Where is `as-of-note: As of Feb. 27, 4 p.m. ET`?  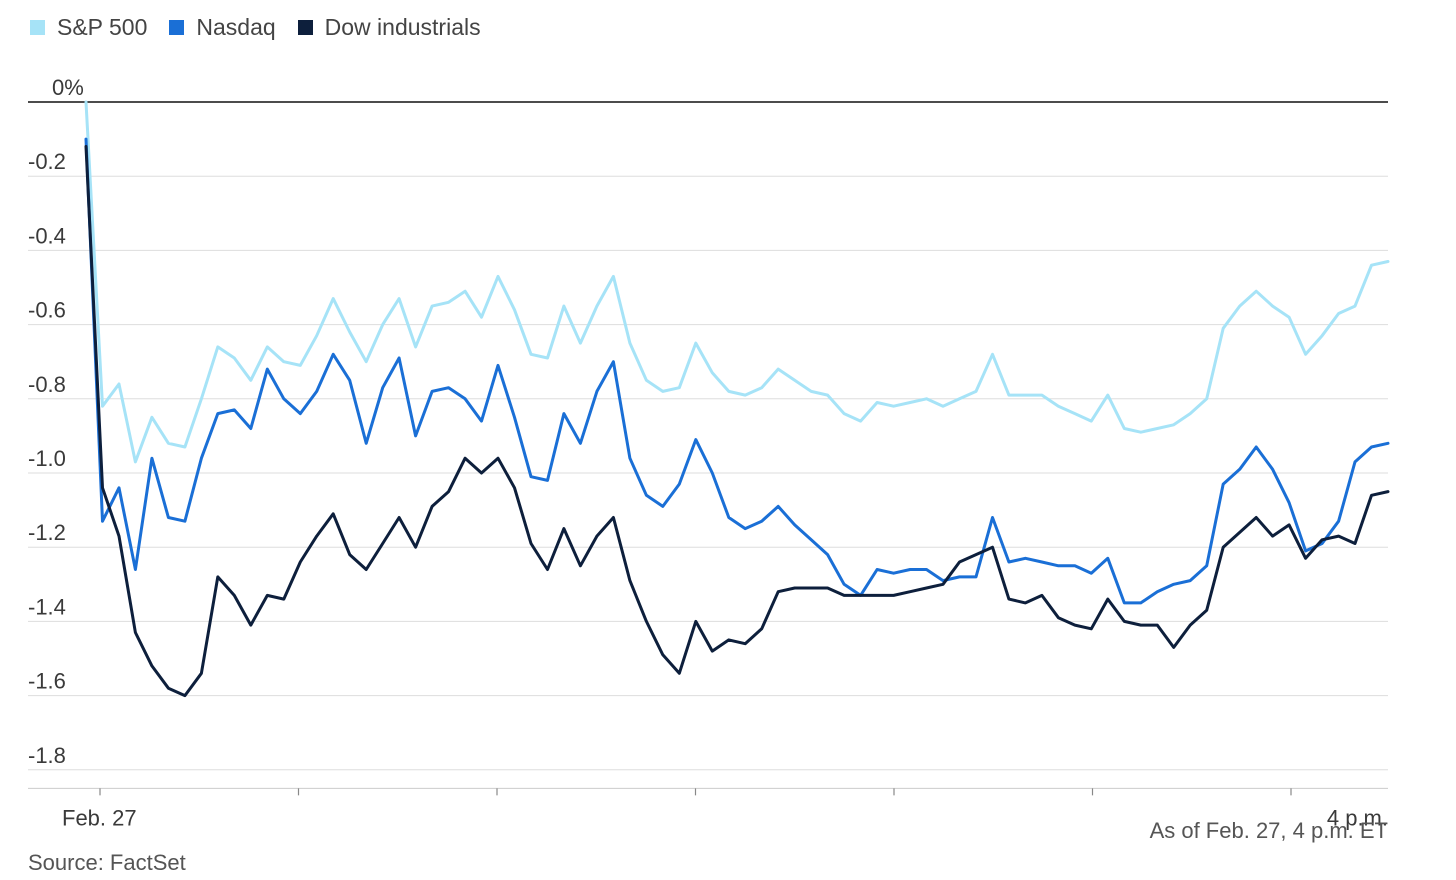 as-of-note: As of Feb. 27, 4 p.m. ET is located at coordinates (1268, 830).